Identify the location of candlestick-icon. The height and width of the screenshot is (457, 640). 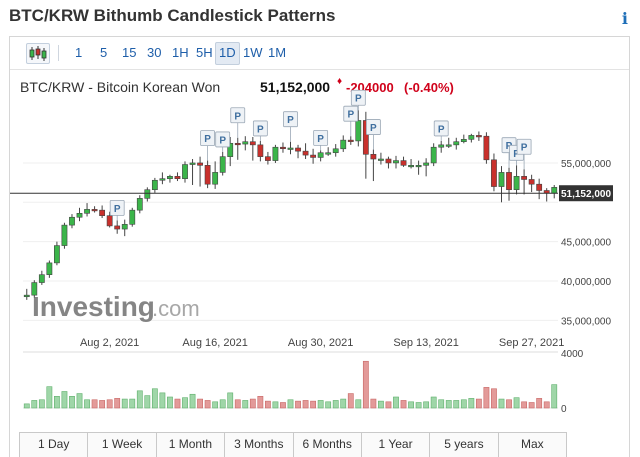
(38, 53).